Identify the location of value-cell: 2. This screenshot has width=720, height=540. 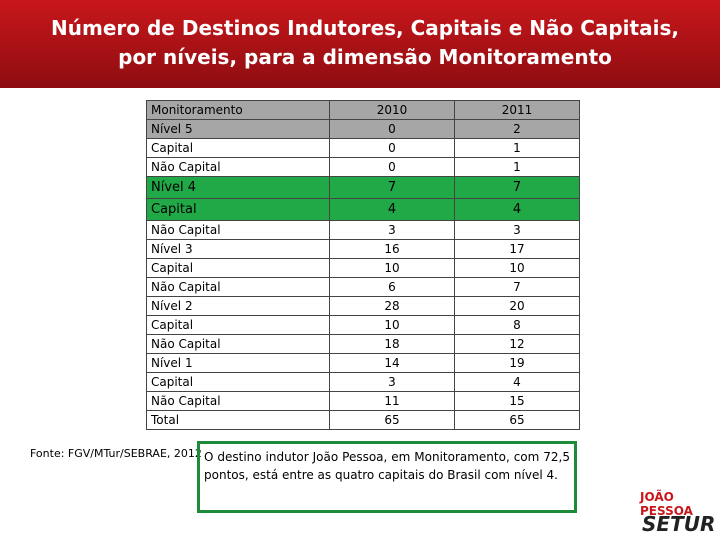
(517, 129).